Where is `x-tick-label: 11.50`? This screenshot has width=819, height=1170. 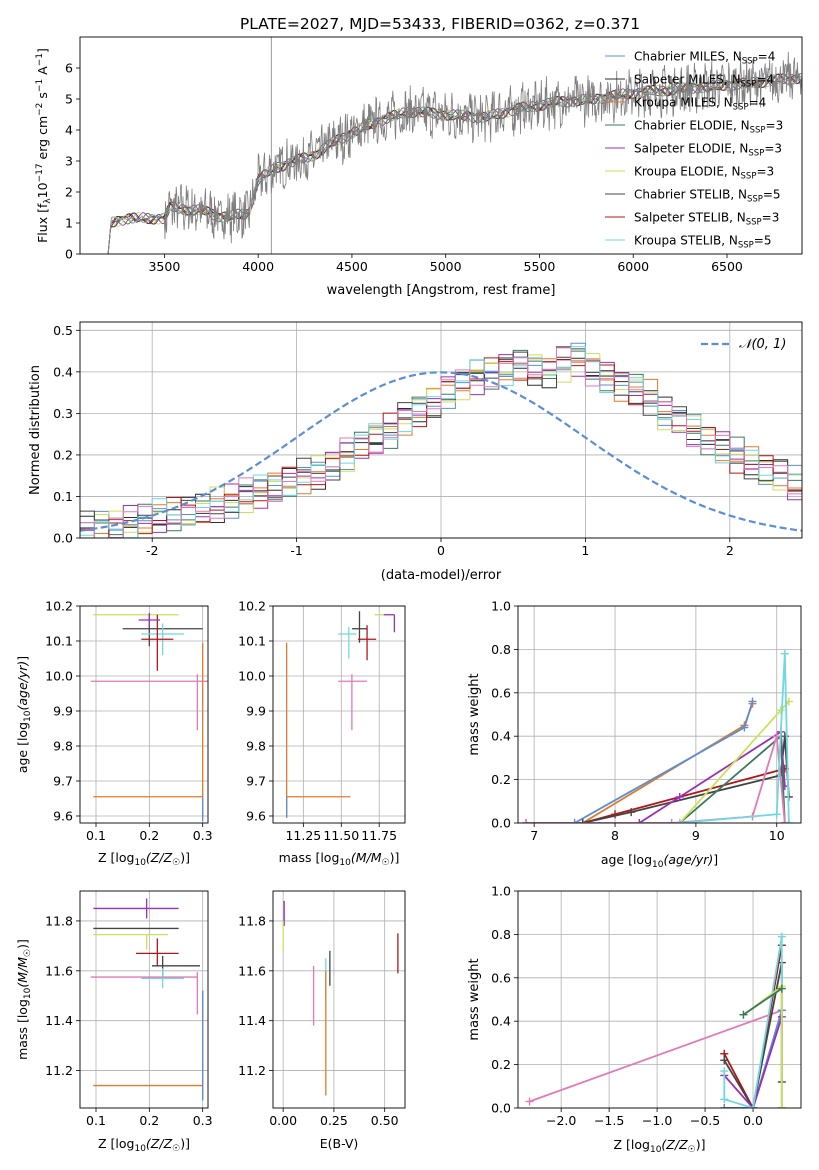
x-tick-label: 11.50 is located at coordinates (341, 835).